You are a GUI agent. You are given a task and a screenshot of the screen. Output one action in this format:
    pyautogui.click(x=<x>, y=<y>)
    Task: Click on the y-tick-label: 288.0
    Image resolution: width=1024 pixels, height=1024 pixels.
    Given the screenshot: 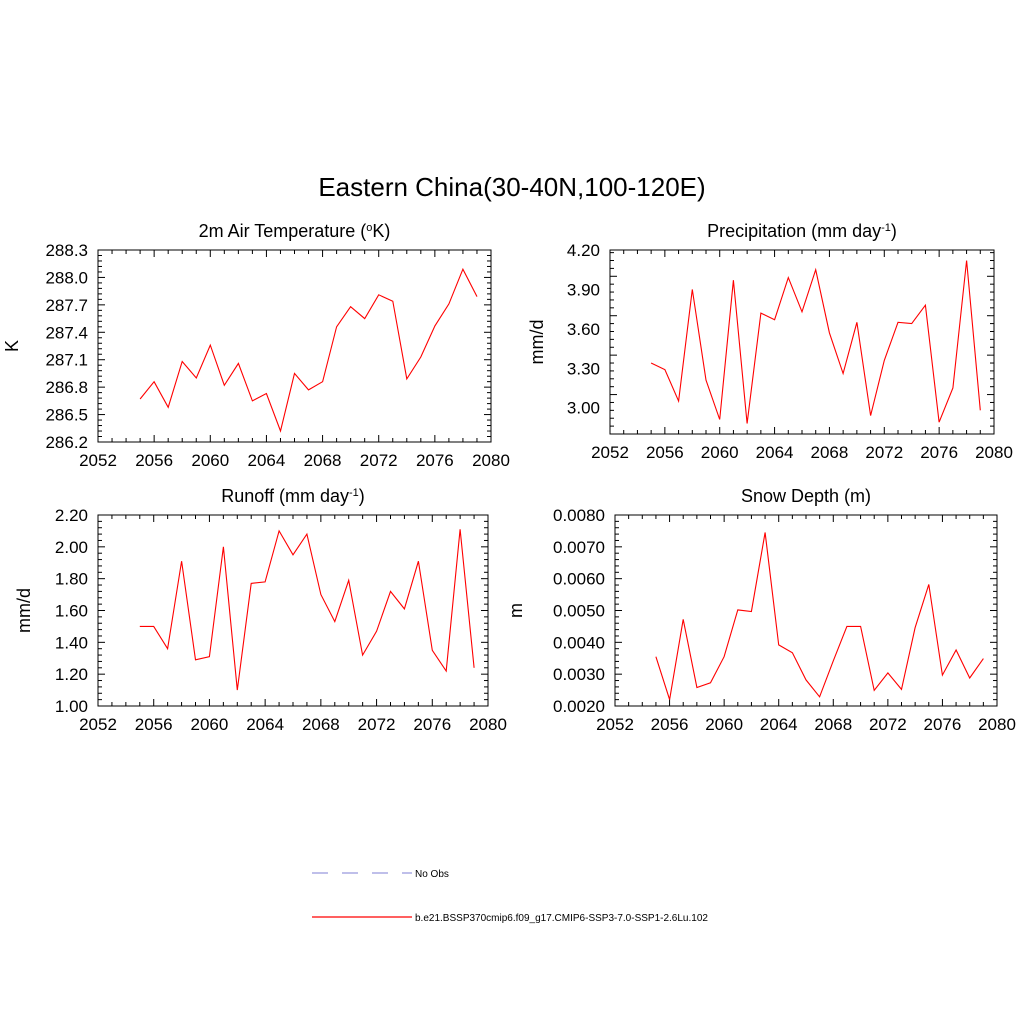 What is the action you would take?
    pyautogui.click(x=66, y=277)
    